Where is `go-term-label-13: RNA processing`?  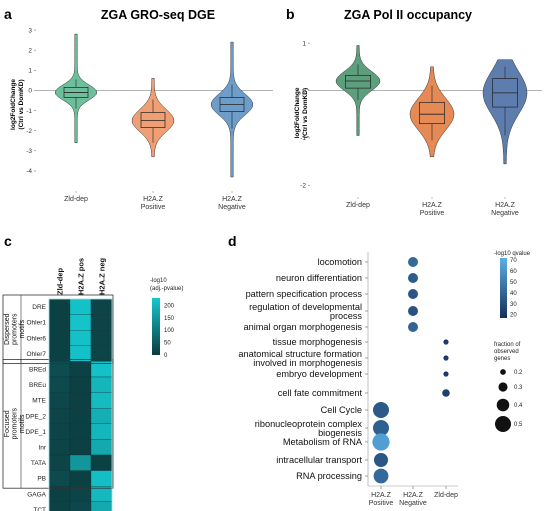 go-term-label-13: RNA processing is located at coordinates (329, 476).